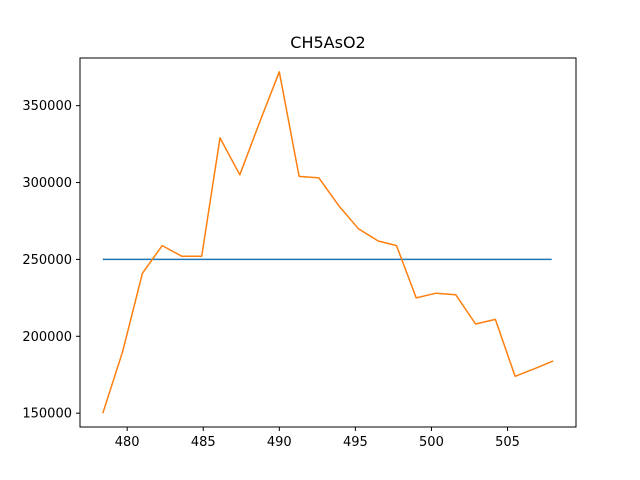 This screenshot has width=640, height=480. I want to click on y-tick-label: 250000, so click(47, 260).